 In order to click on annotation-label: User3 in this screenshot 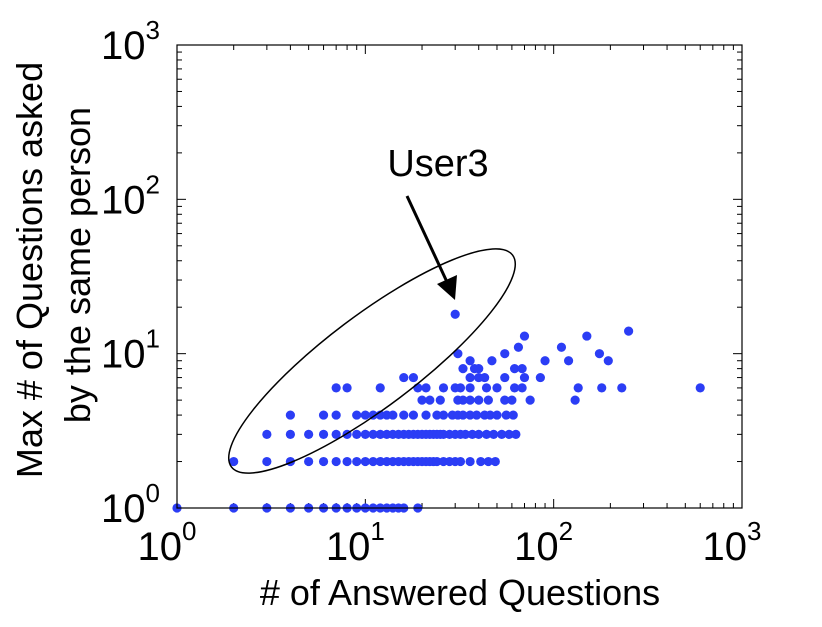, I will do `click(437, 164)`.